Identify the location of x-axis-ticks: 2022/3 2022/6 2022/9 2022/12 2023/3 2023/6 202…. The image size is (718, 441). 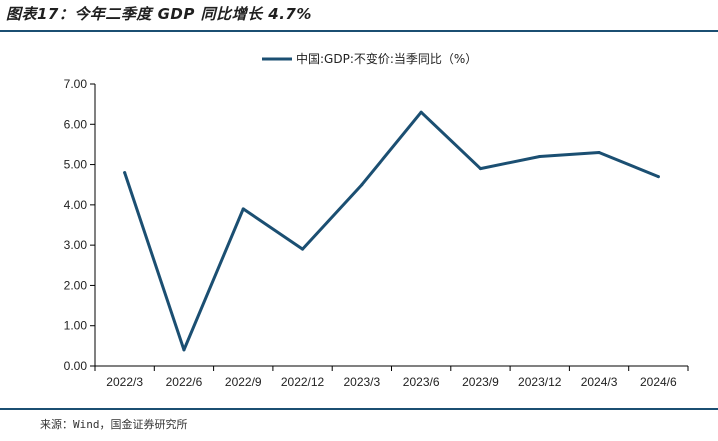
(391, 377).